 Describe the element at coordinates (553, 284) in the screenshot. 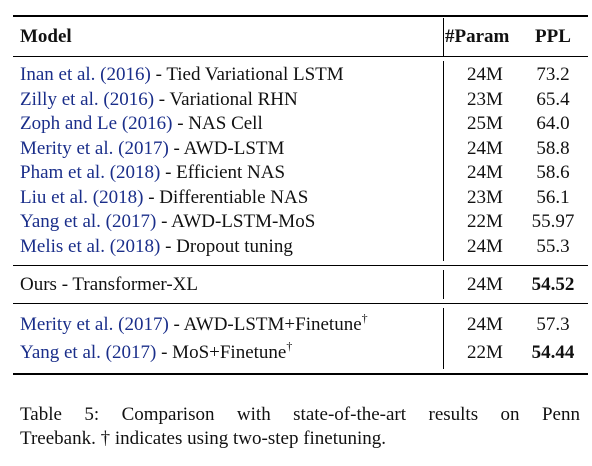

I see `ppl-value-best: 54.52` at that location.